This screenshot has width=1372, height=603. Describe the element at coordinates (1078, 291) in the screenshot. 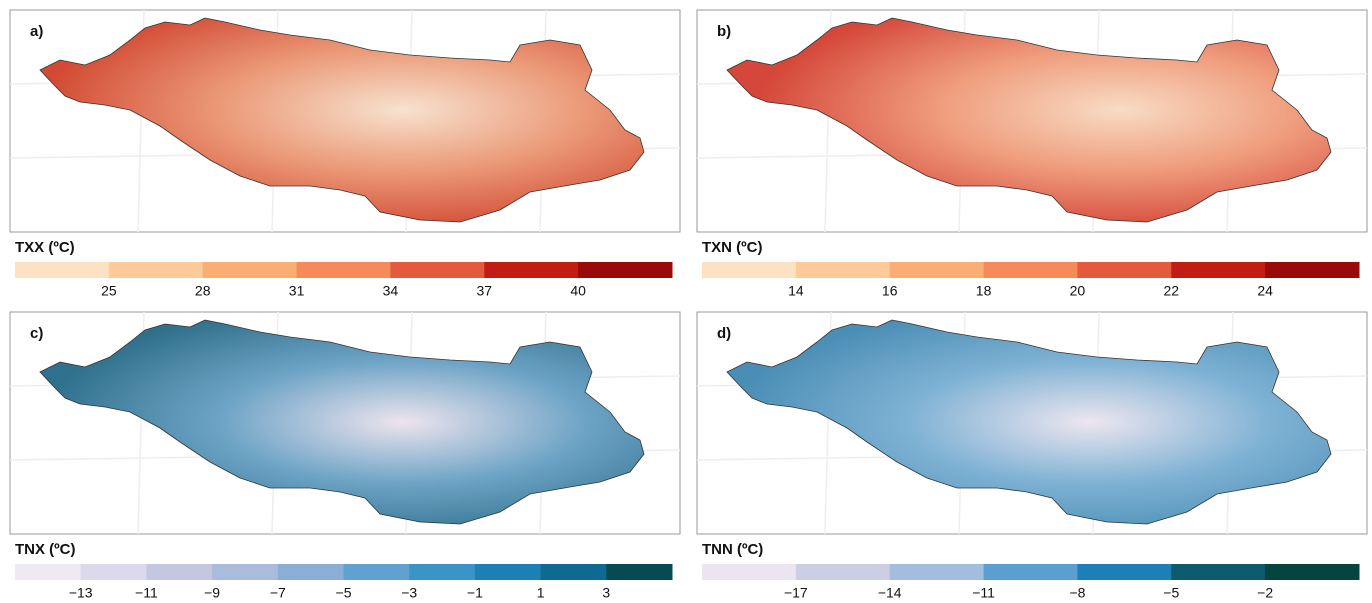

I see `colorbar-tick-label: 20` at that location.